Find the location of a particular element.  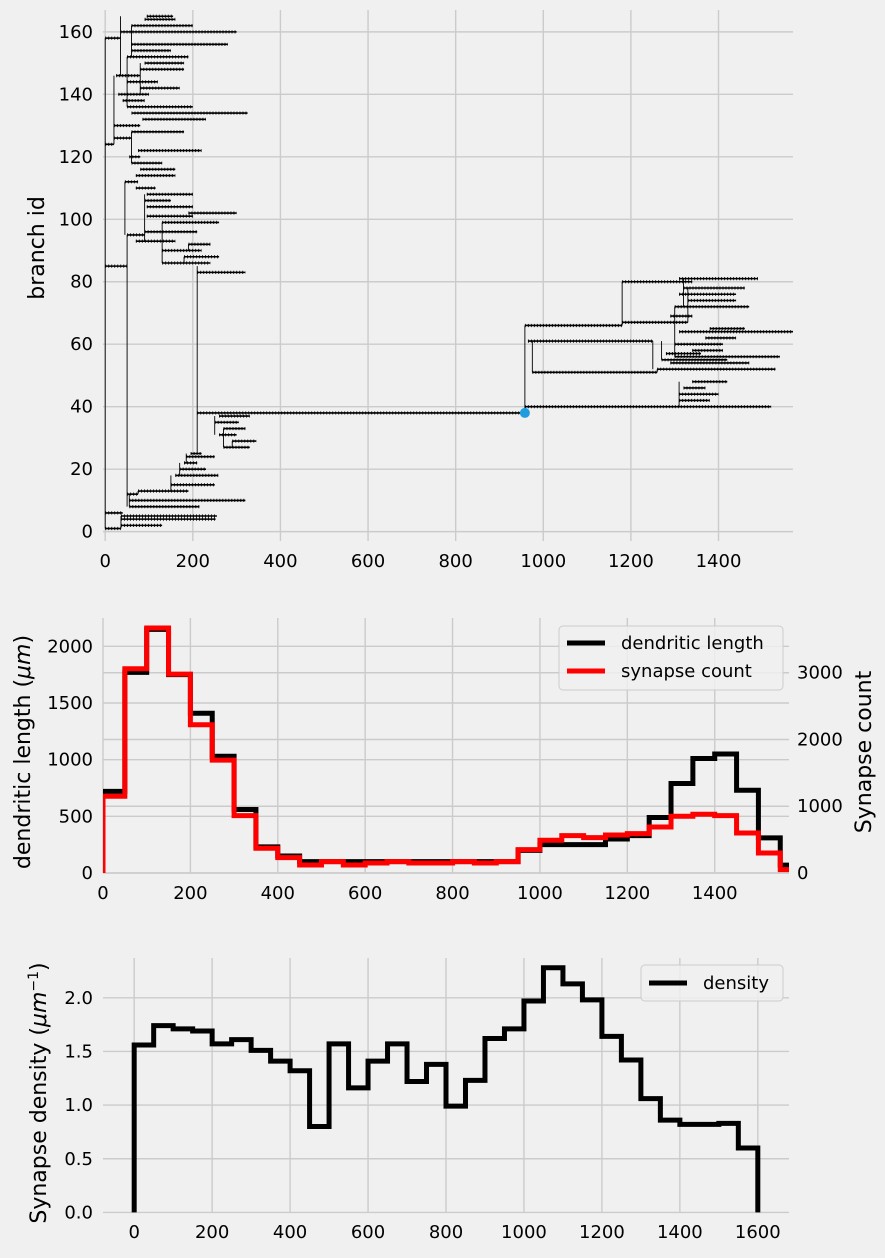

dendrogram-marker is located at coordinates (524, 412).